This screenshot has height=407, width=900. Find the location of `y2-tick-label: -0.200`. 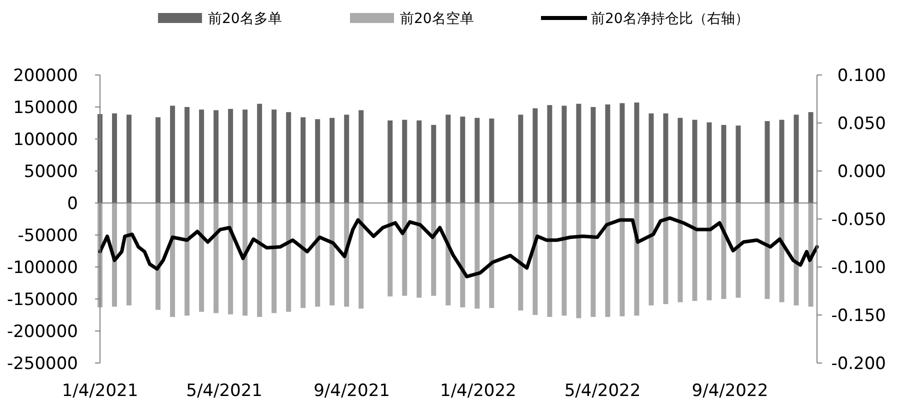

y2-tick-label: -0.200 is located at coordinates (858, 364).